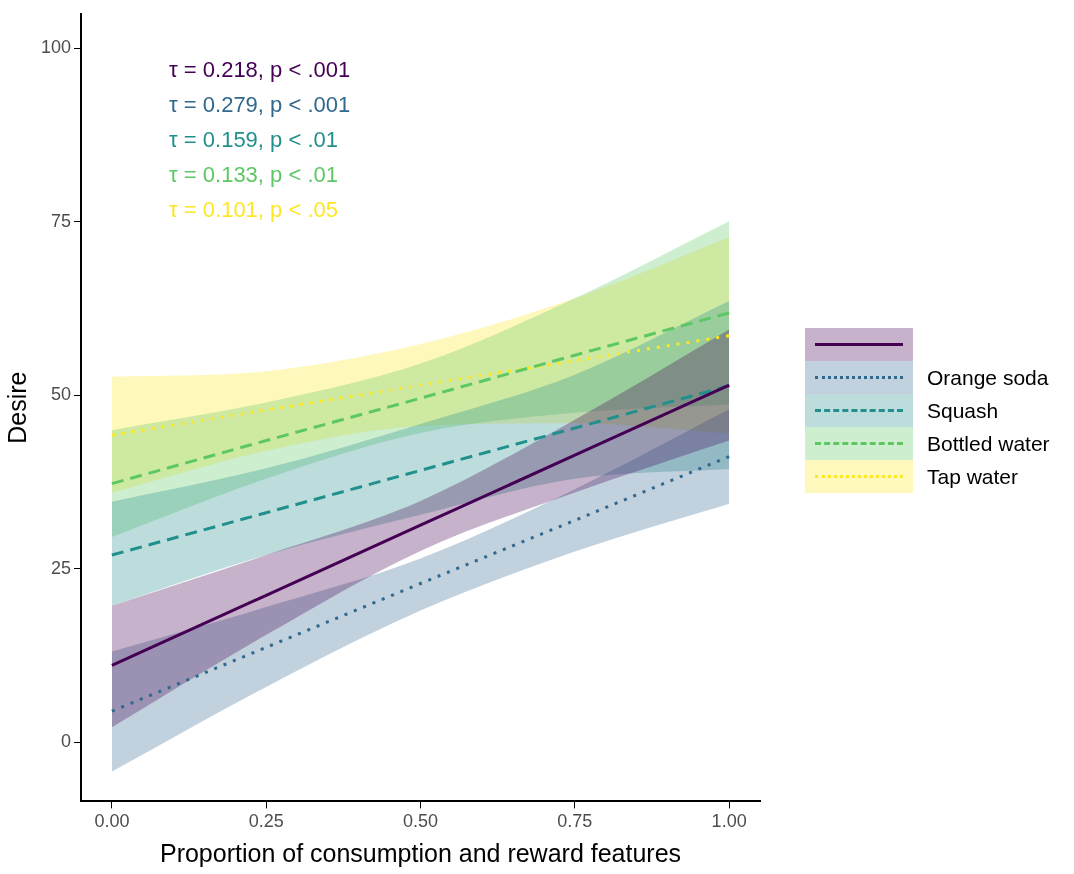 The image size is (1074, 874). Describe the element at coordinates (420, 821) in the screenshot. I see `x-tick-label: 0.50` at that location.